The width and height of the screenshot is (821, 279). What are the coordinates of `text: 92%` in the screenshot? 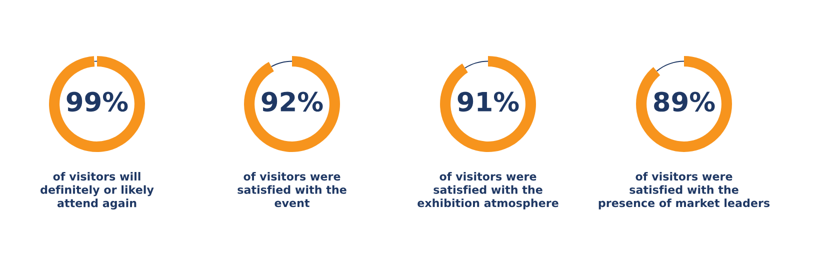 It's located at (292, 102).